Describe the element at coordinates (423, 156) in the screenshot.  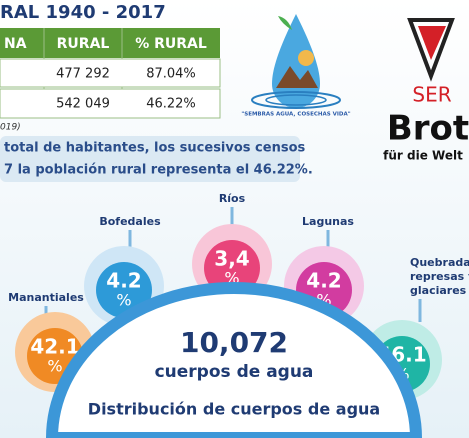
I see `logo-brot-sub: für die Welt` at that location.